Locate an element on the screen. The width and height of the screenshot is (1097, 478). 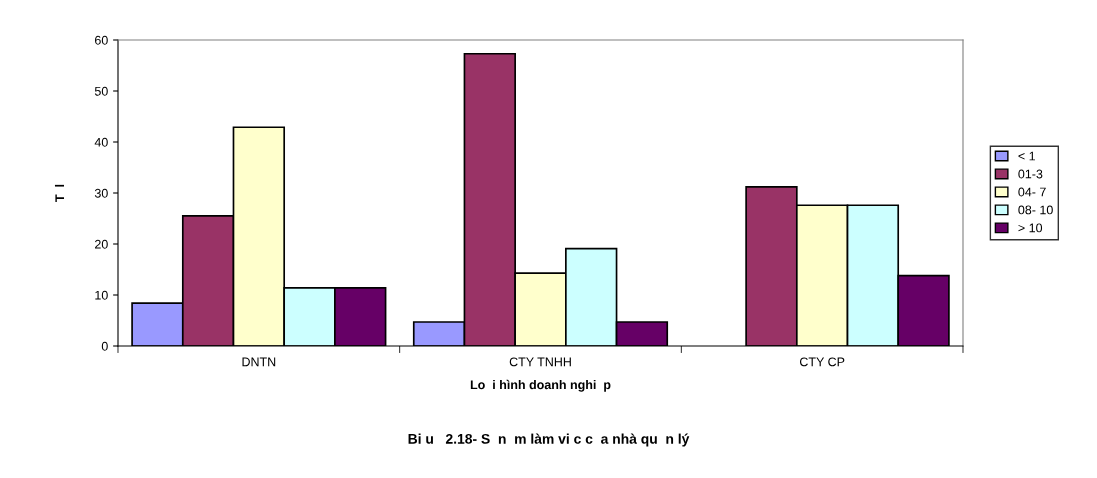
y-tick-label: 40 is located at coordinates (101, 142).